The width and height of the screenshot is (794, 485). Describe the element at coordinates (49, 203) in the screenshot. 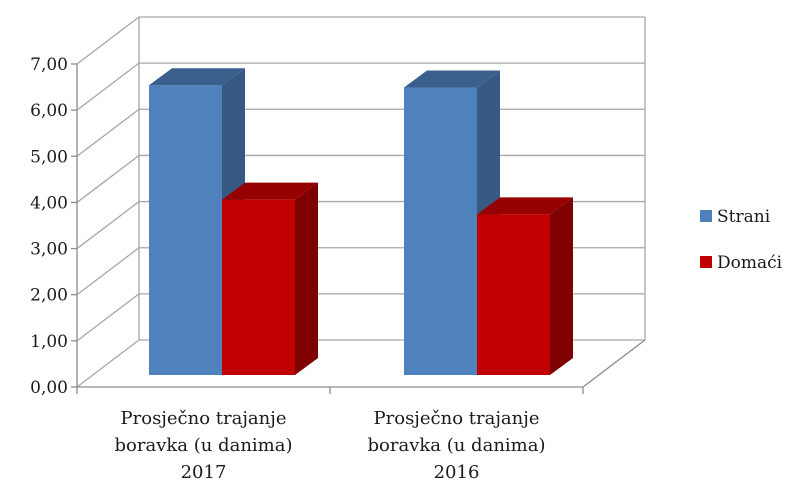

I see `y-tick-label: 4,00` at that location.